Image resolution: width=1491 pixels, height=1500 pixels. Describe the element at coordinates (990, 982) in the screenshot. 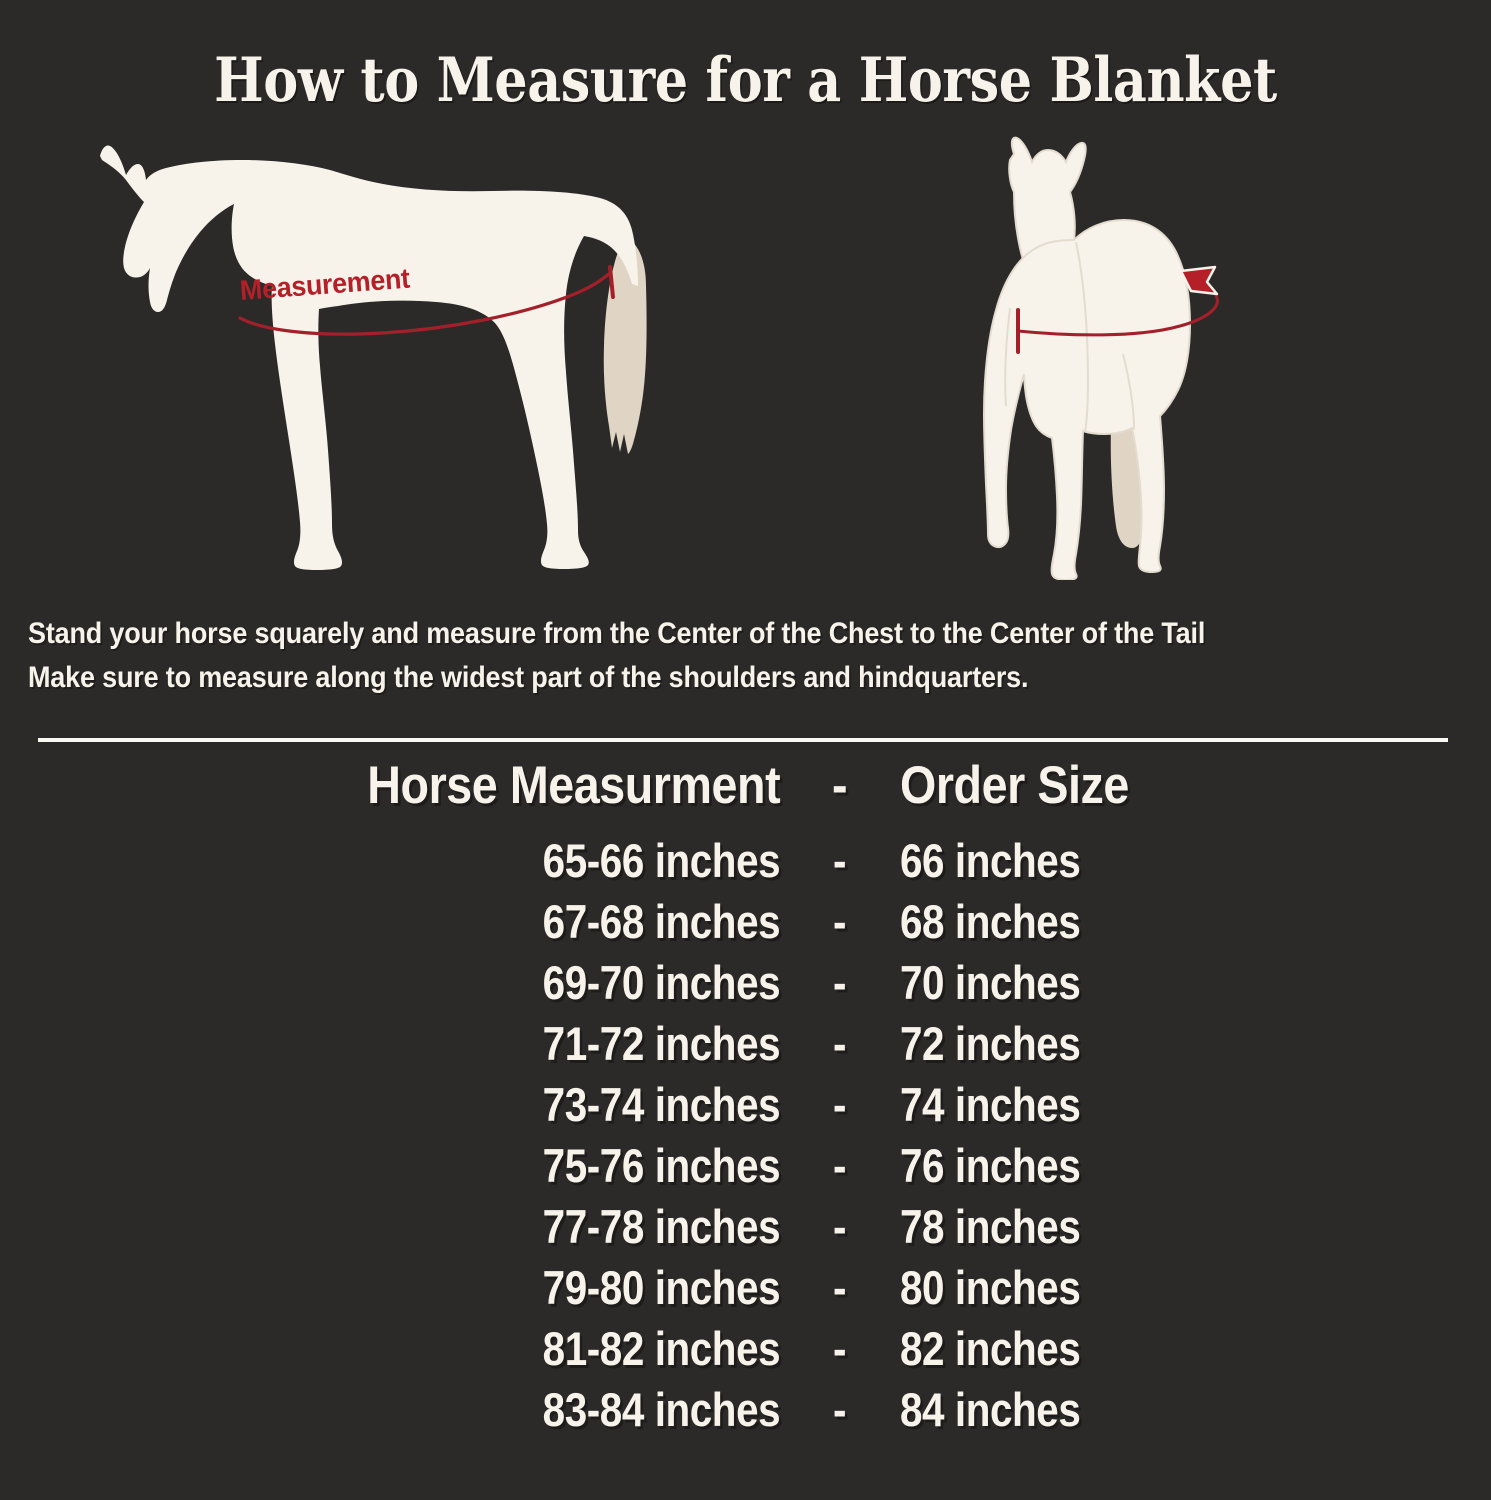

I see `cell-order-size: 70 inches` at that location.